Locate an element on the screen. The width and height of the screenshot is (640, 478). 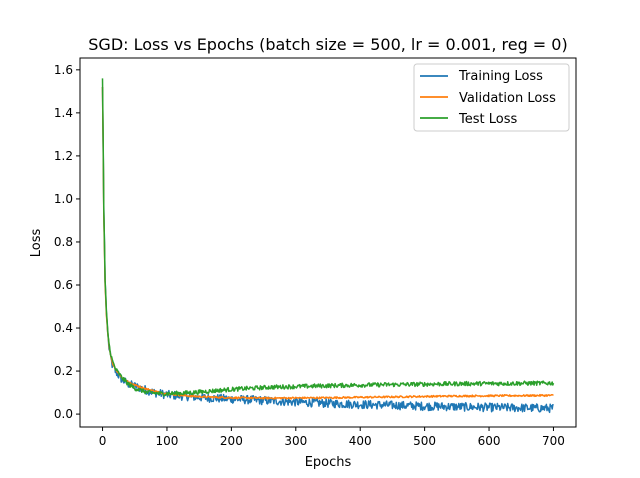
x-tick-label: 700 is located at coordinates (553, 441).